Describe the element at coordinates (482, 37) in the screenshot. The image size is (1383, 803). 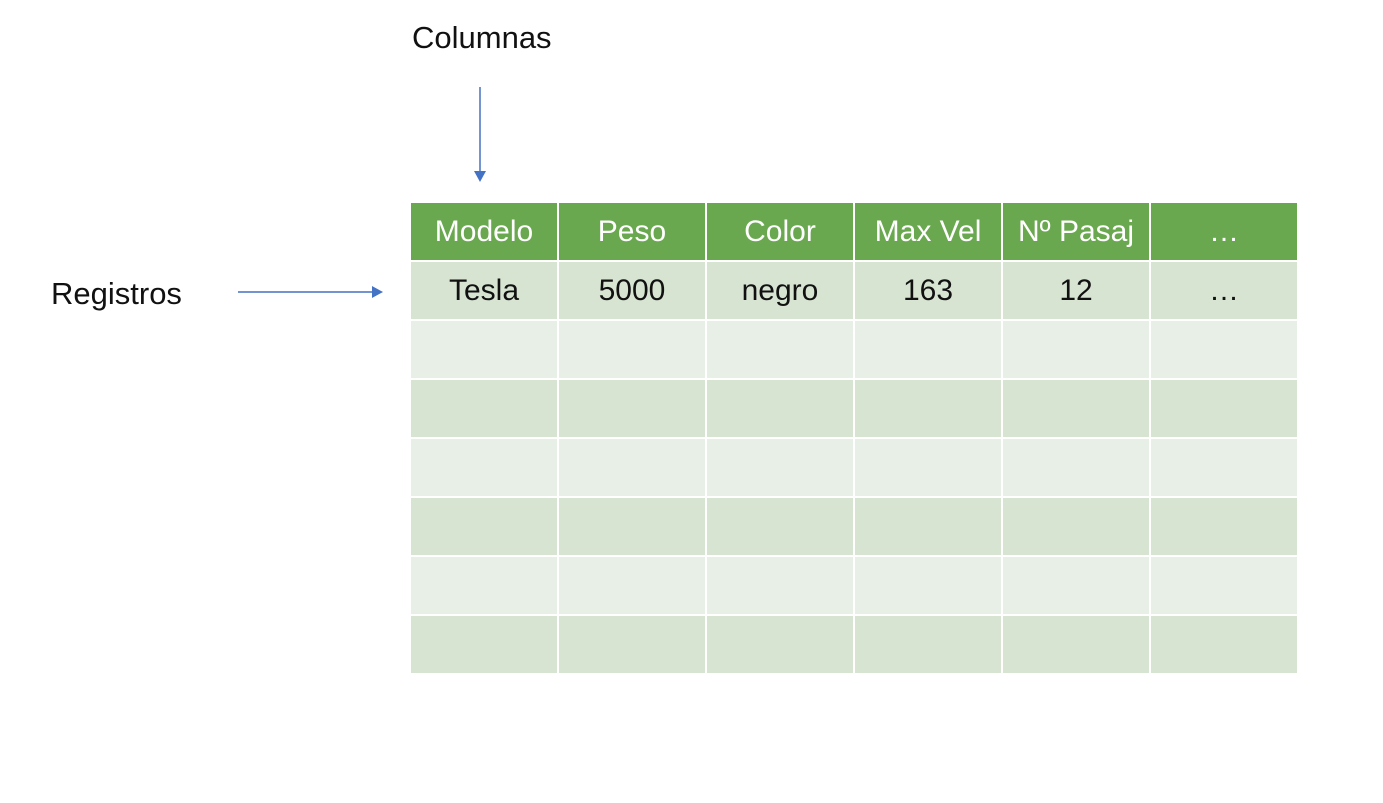
I see `columnas-label: Columnas` at that location.